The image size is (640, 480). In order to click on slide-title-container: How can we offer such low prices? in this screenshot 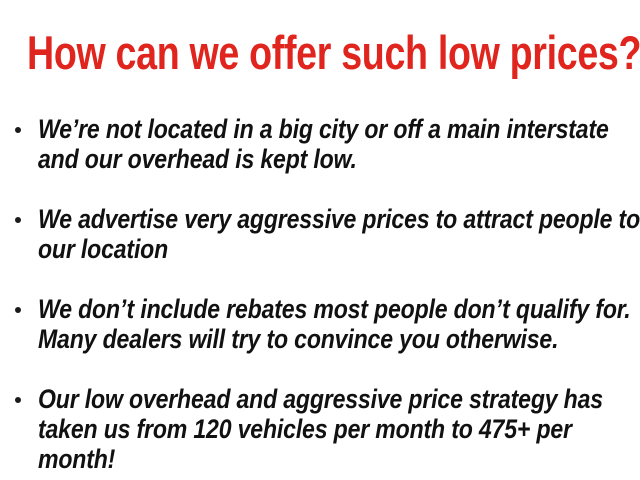, I will do `click(333, 55)`.